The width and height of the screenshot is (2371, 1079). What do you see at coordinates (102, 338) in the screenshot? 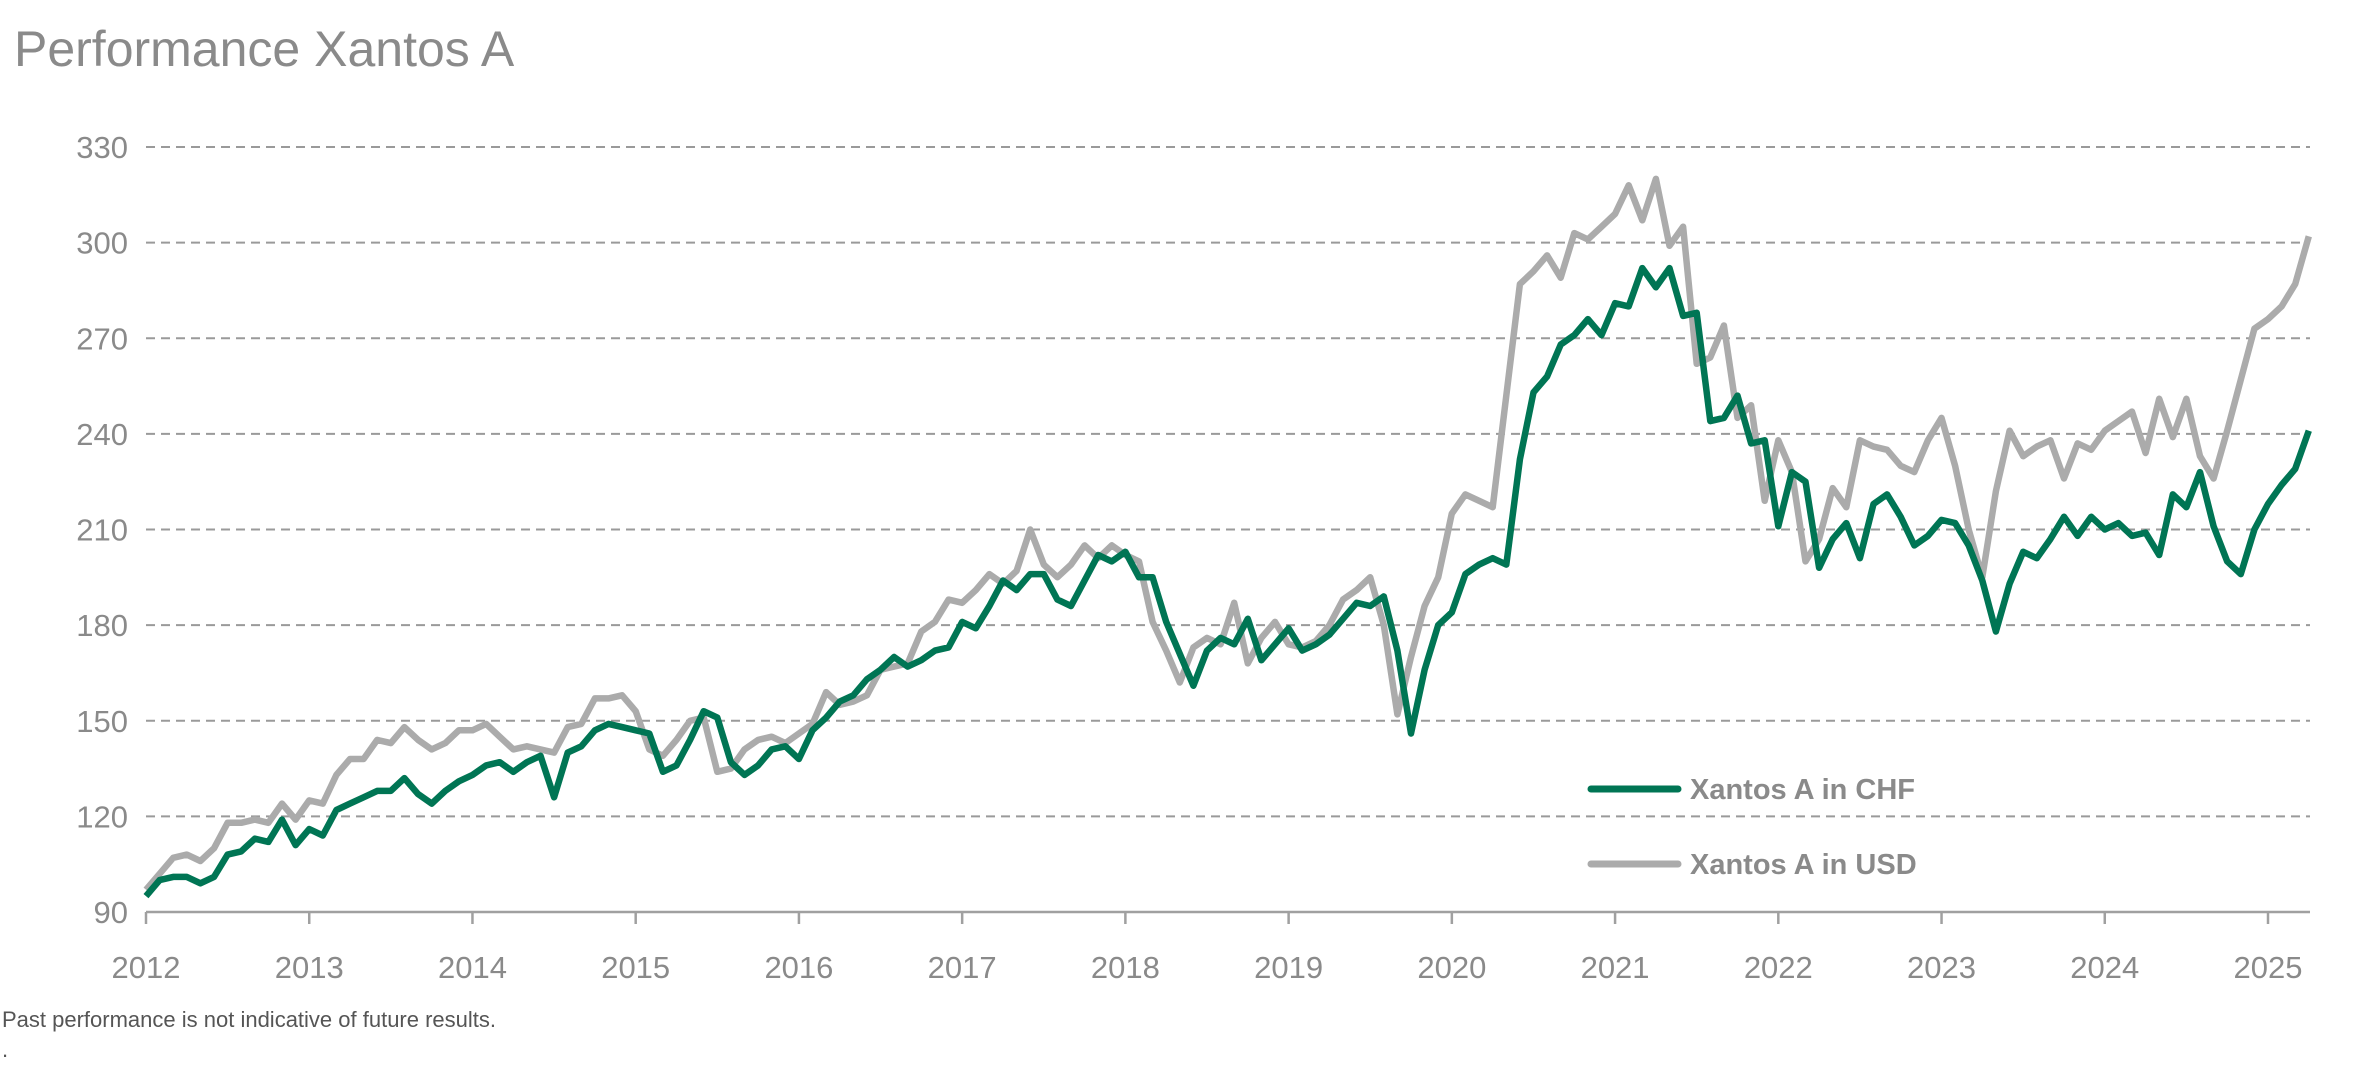
I see `y-tick-label: 270` at bounding box center [102, 338].